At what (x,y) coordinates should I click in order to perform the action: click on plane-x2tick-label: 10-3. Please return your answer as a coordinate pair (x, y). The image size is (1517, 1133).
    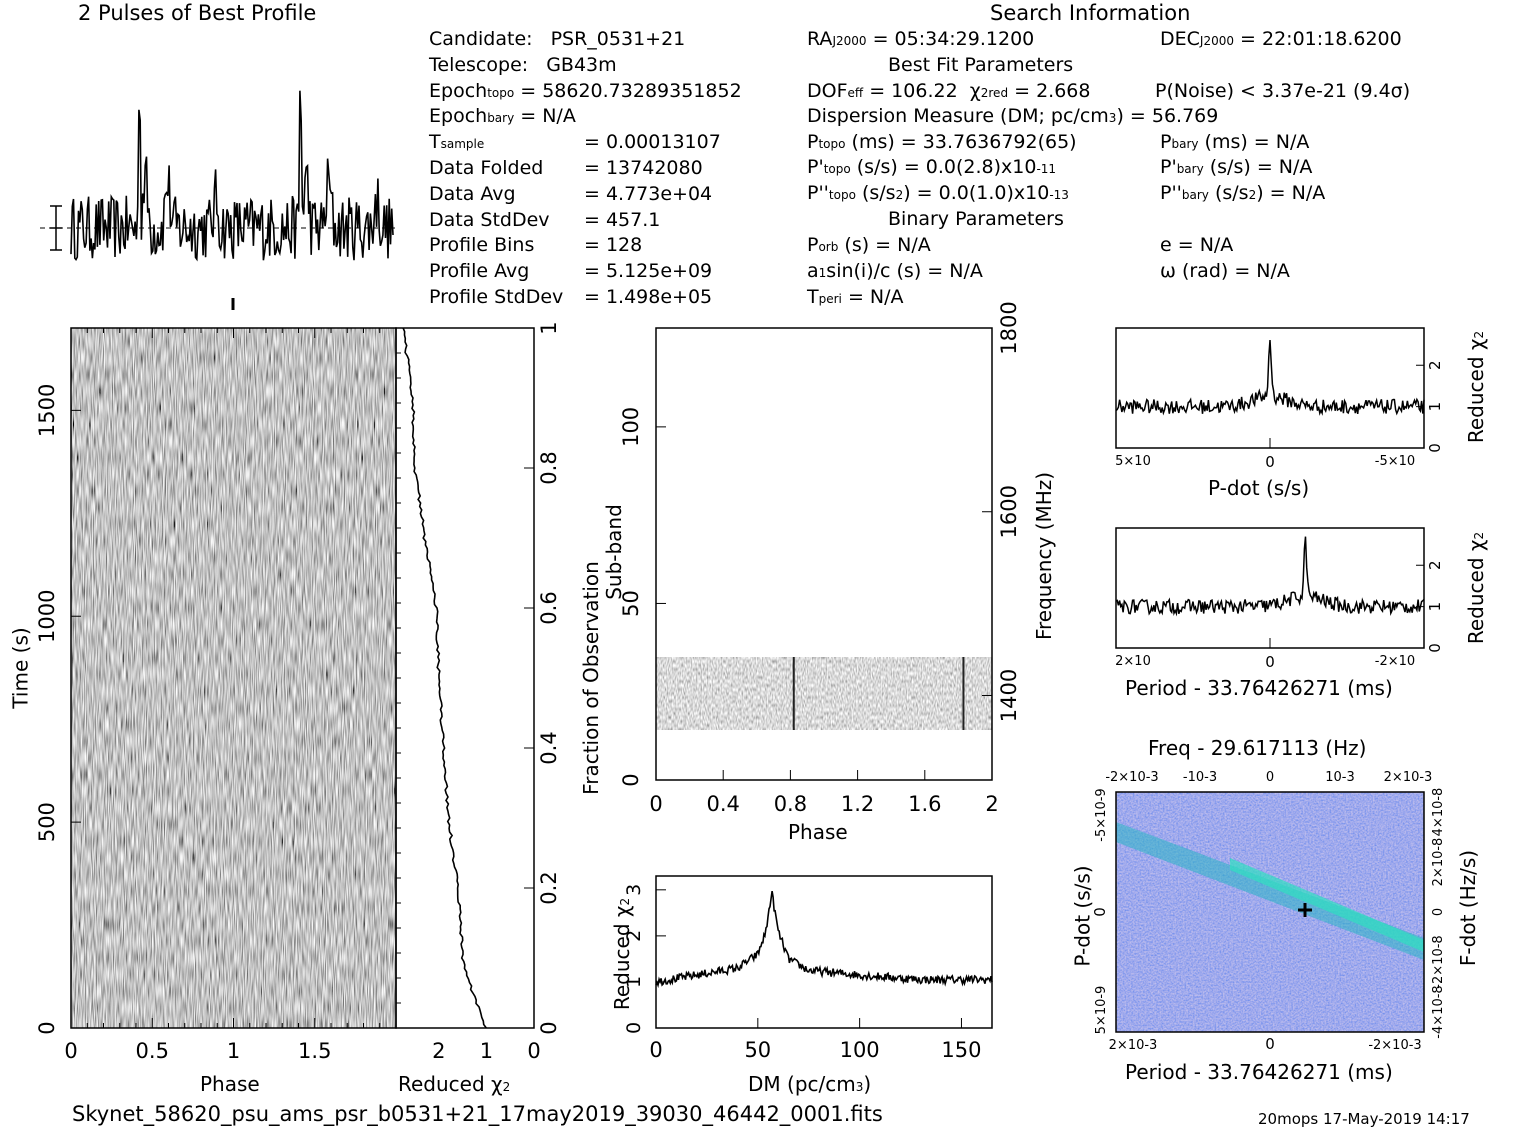
    Looking at the image, I should click on (1340, 777).